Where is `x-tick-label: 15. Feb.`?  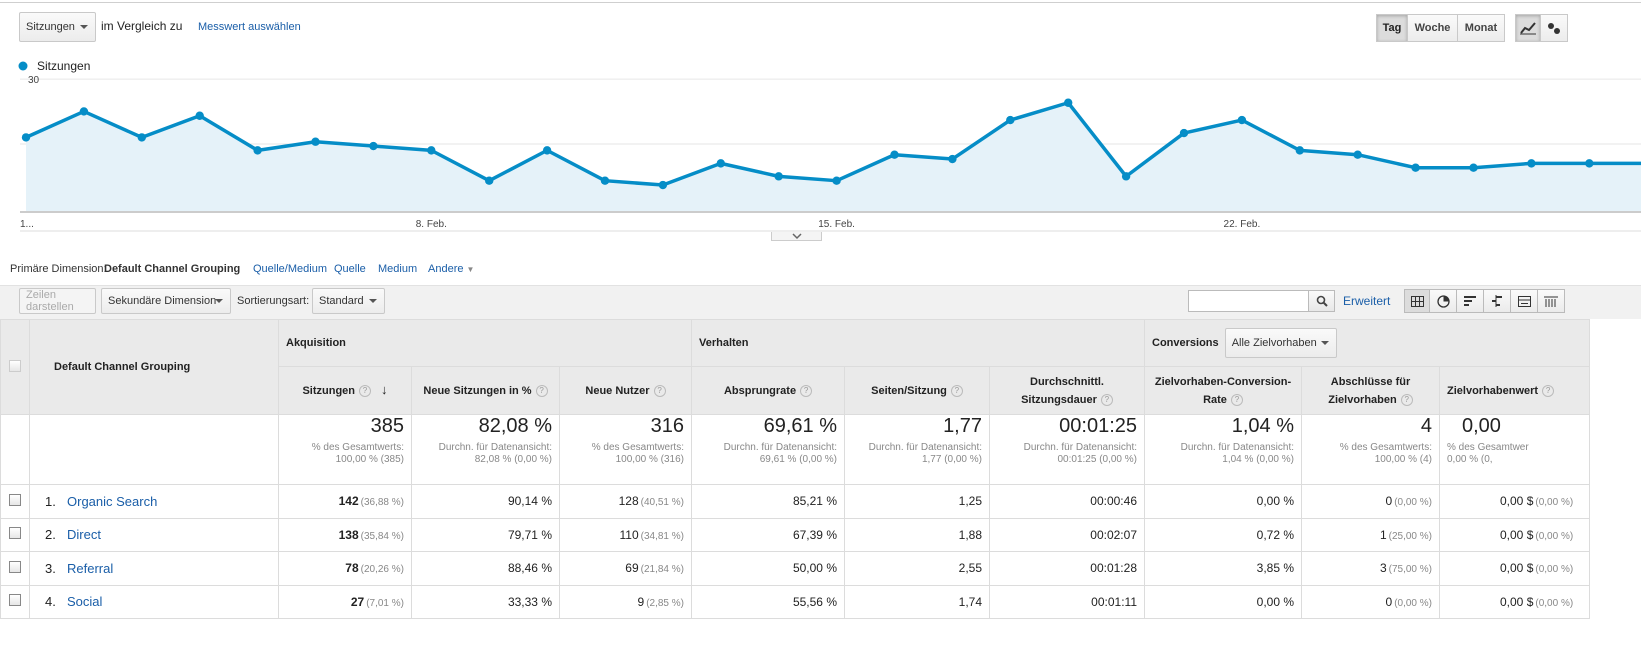
x-tick-label: 15. Feb. is located at coordinates (836, 224).